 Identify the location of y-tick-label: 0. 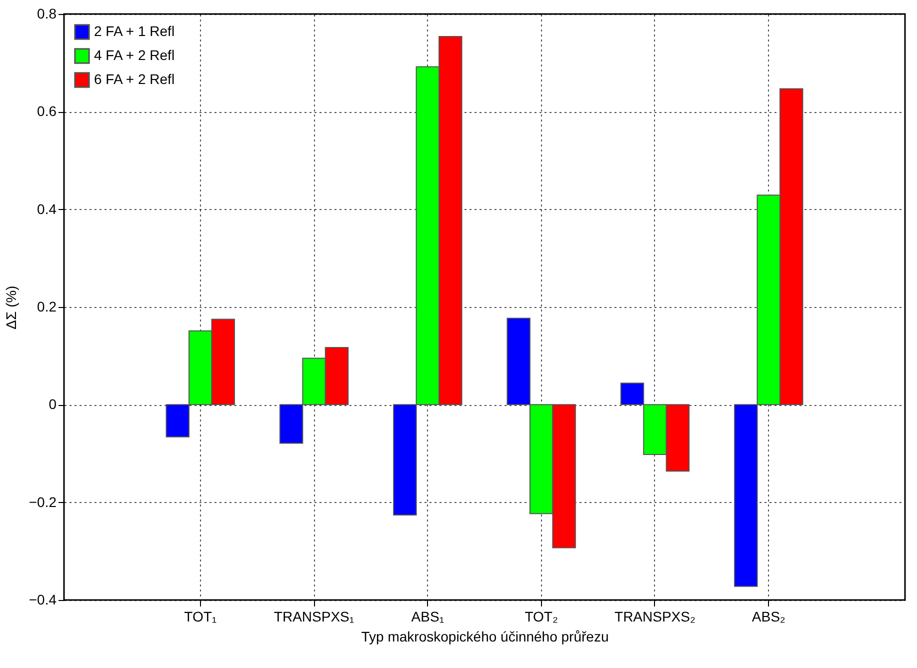
(52, 404).